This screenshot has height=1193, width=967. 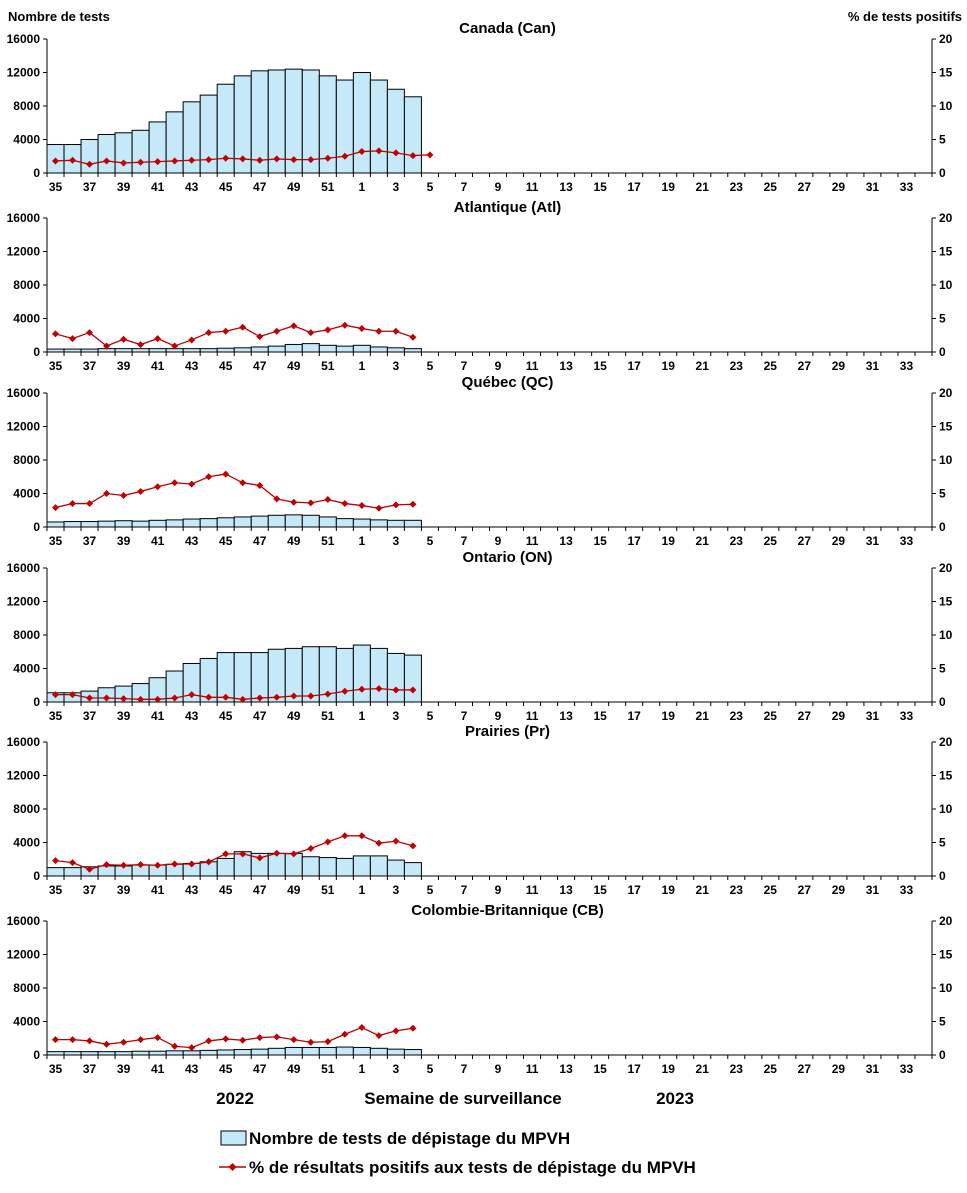 What do you see at coordinates (24, 742) in the screenshot?
I see `left-tick-label: 16000` at bounding box center [24, 742].